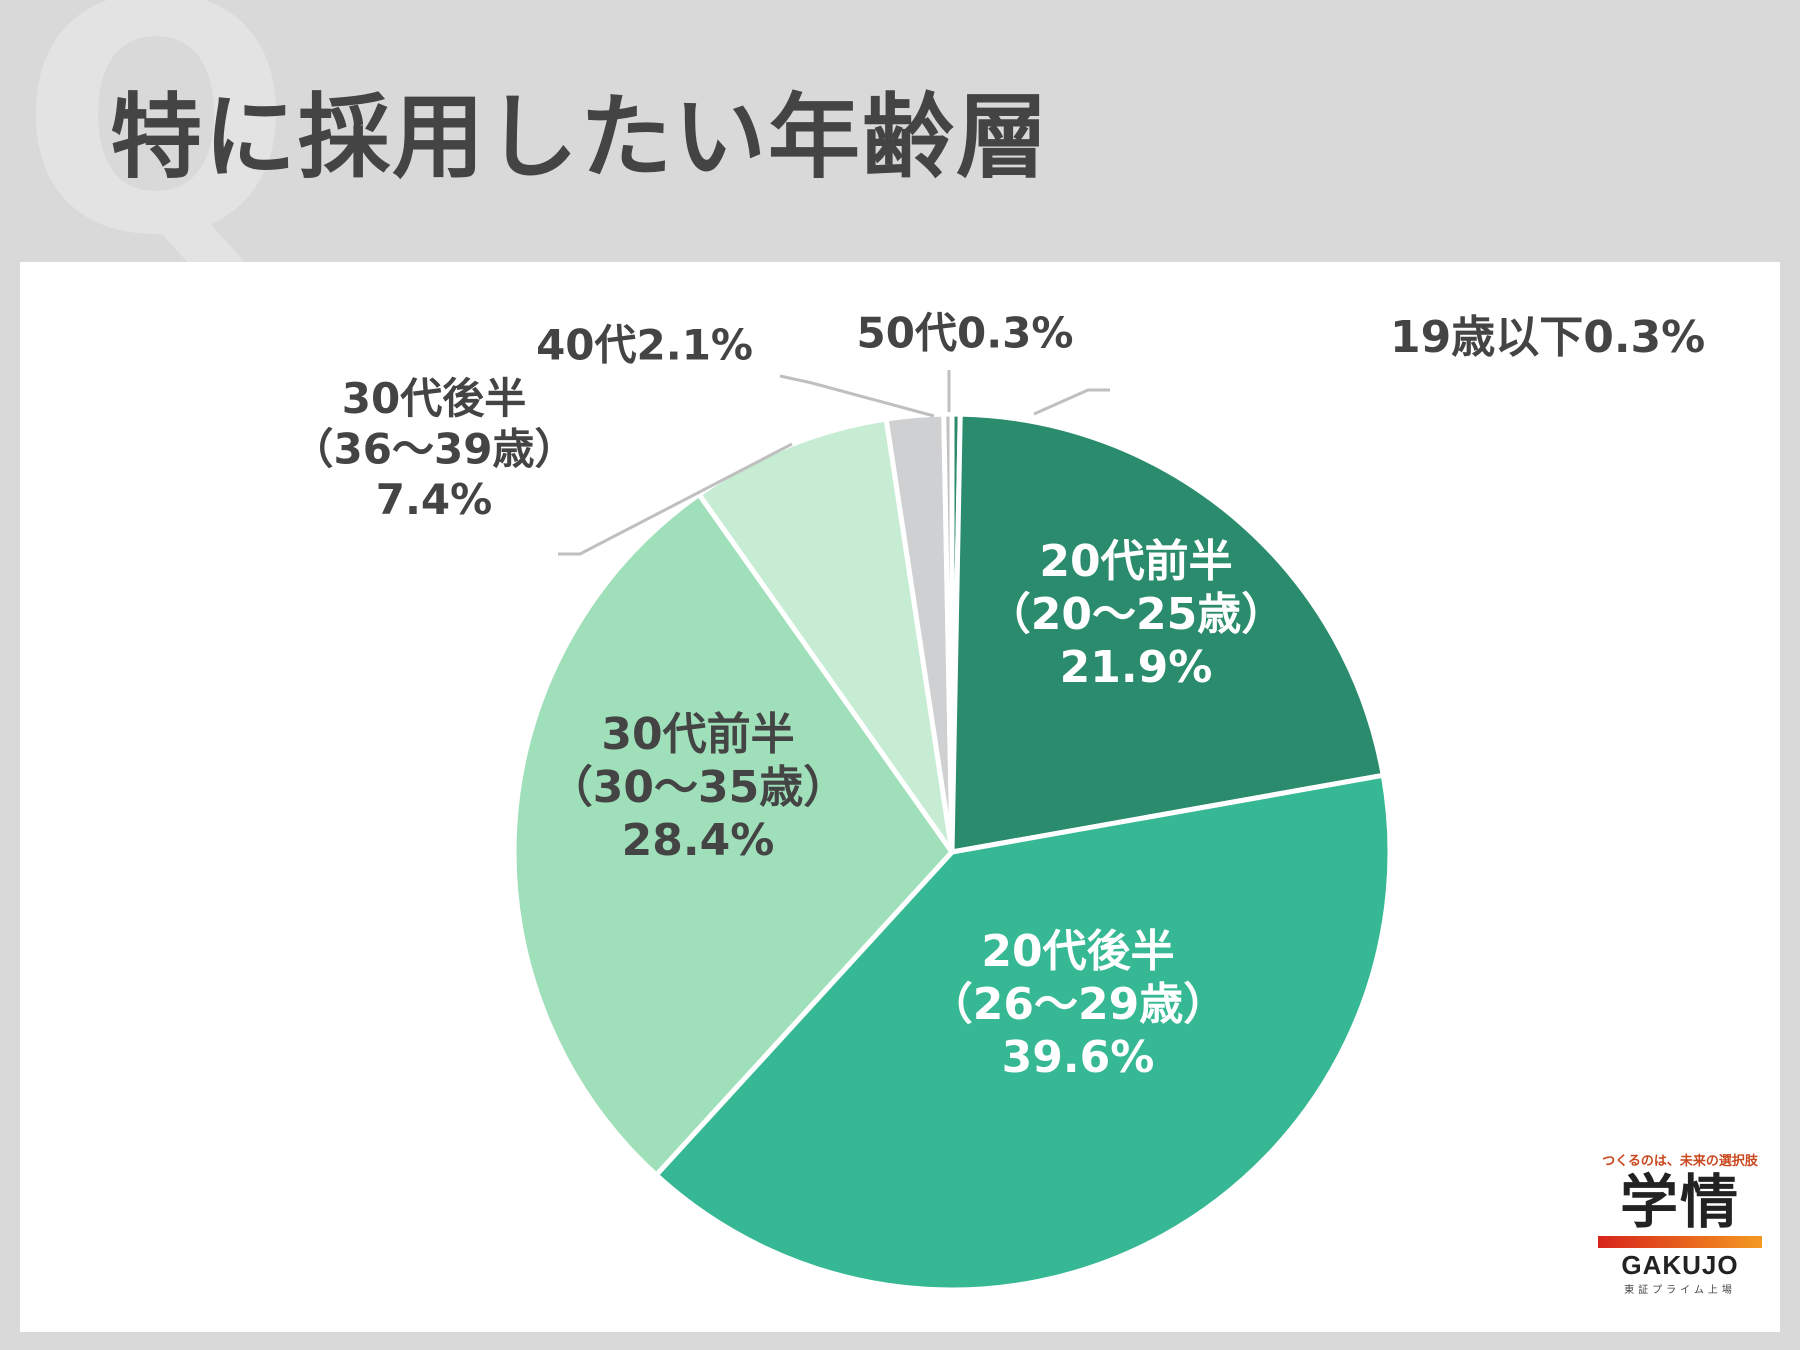  Describe the element at coordinates (1680, 1290) in the screenshot. I see `logo-sub: 東証プライム上場` at that location.